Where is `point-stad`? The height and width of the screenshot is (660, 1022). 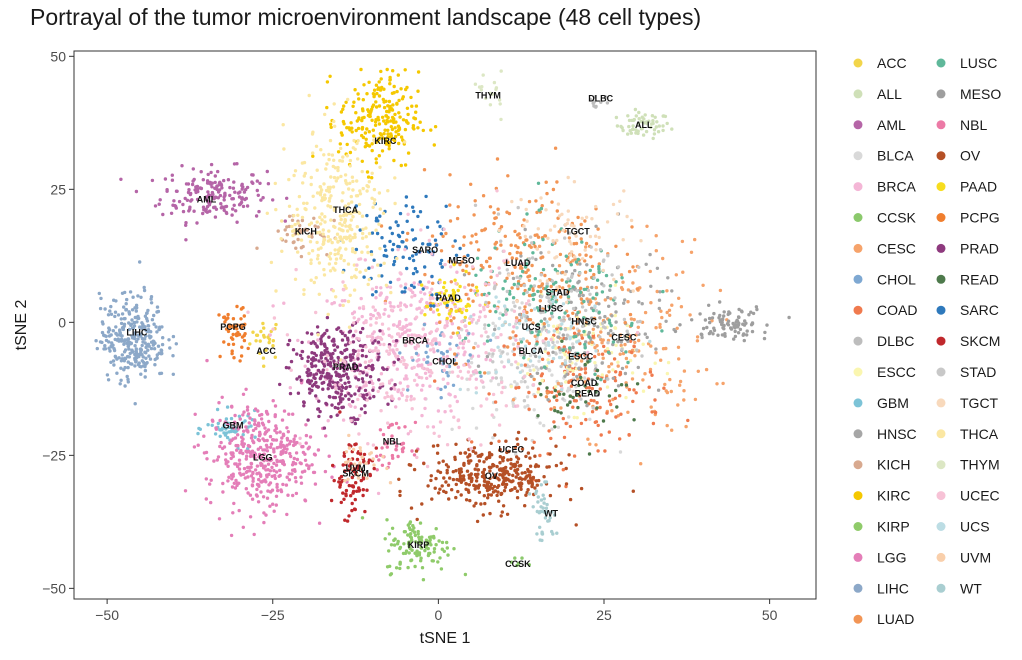
point-stad is located at coordinates (556, 354).